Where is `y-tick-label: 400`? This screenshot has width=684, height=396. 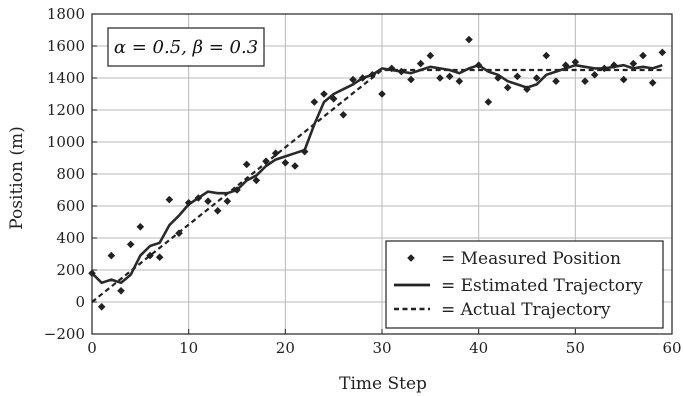 y-tick-label: 400 is located at coordinates (70, 238).